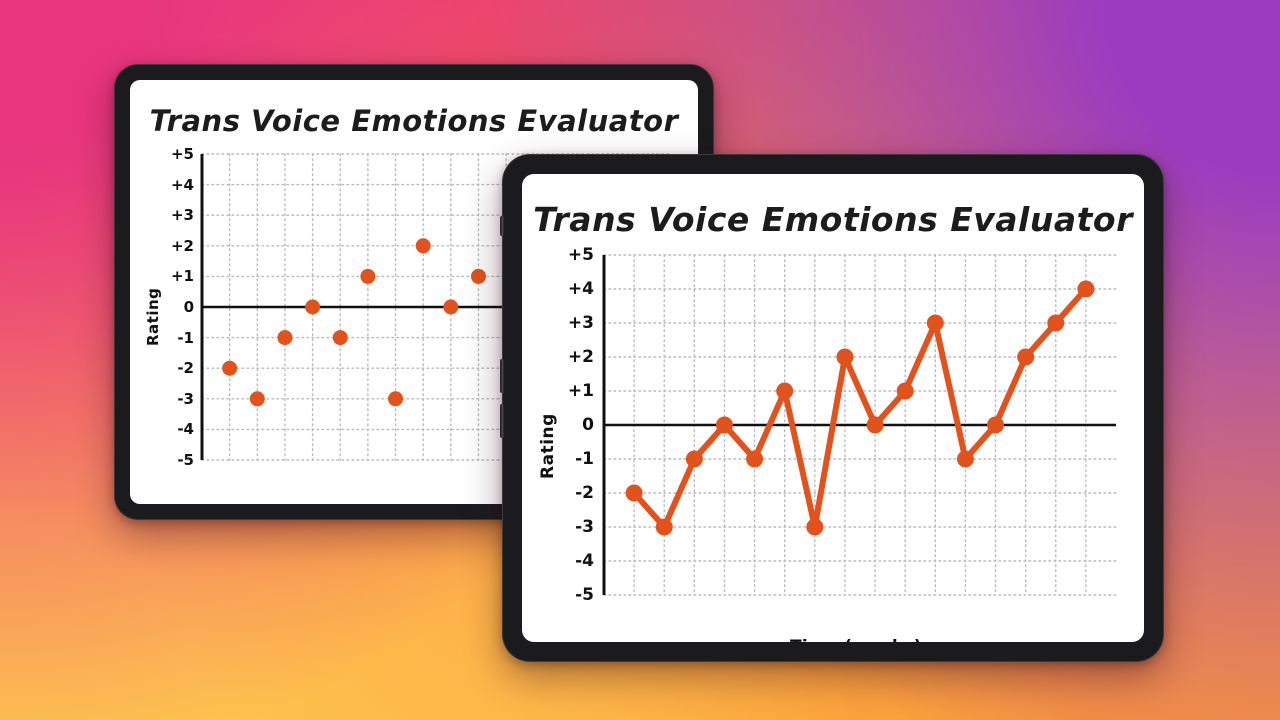 This screenshot has height=720, width=1280. I want to click on power-button-icon, so click(502, 226).